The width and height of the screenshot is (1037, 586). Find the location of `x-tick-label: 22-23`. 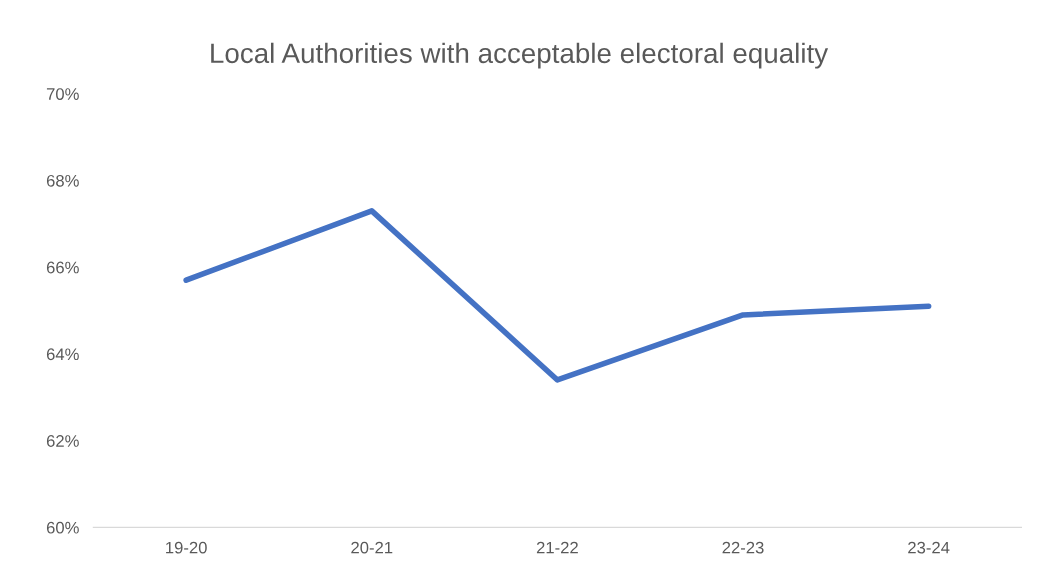

x-tick-label: 22-23 is located at coordinates (743, 547).